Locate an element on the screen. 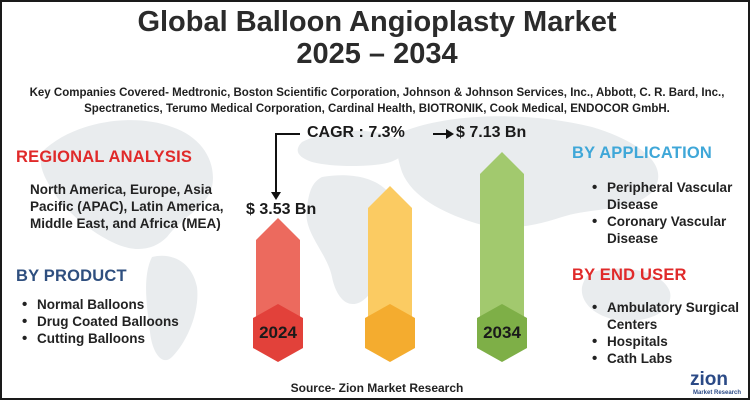 The height and width of the screenshot is (400, 750). list-item: Cutting Balloons is located at coordinates (130, 338).